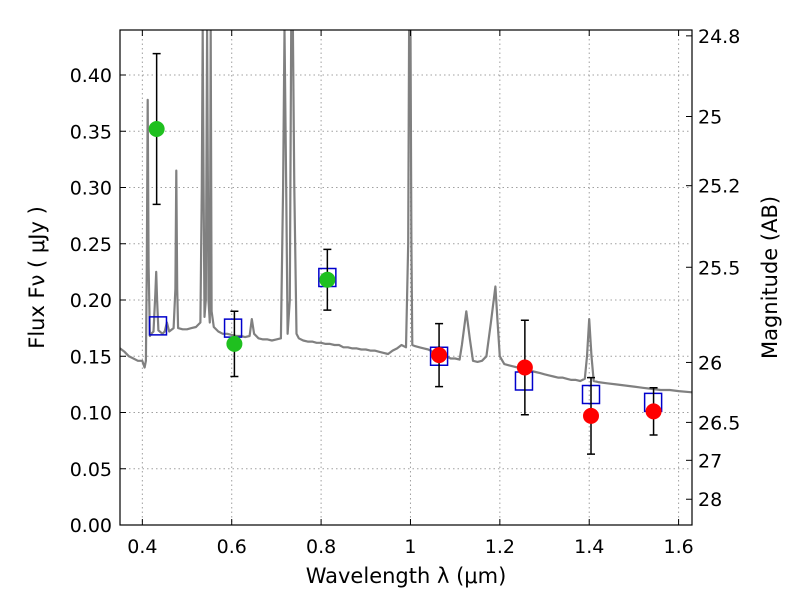 Image resolution: width=800 pixels, height=600 pixels. I want to click on x-tick-label: 1, so click(410, 547).